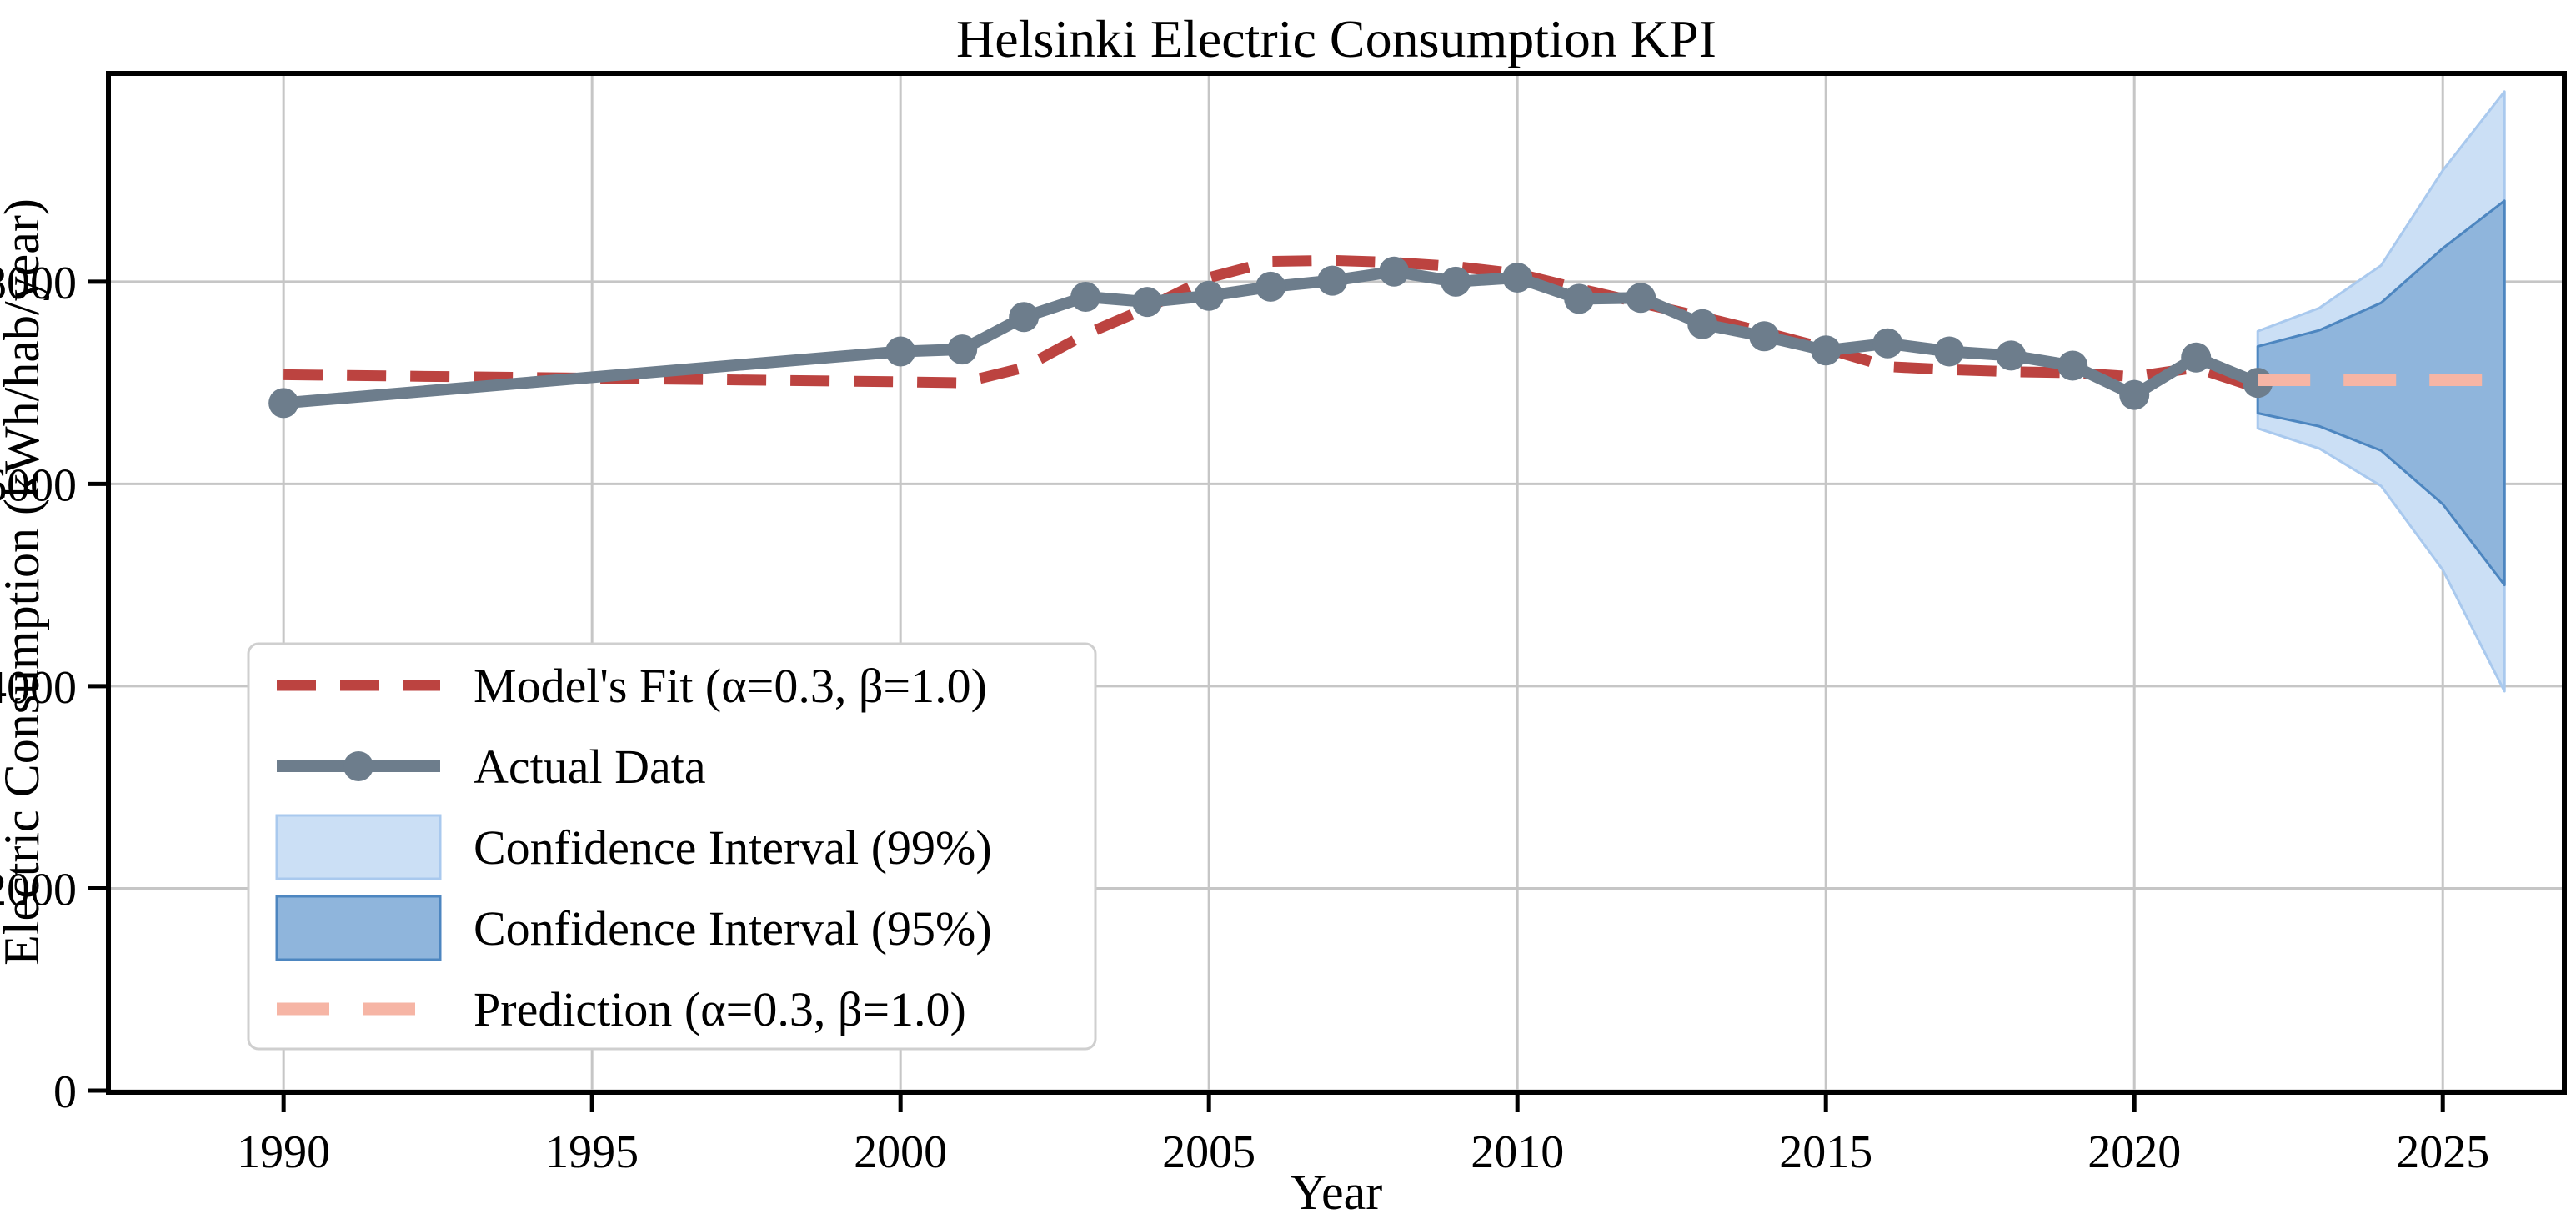 The height and width of the screenshot is (1224, 2576). What do you see at coordinates (38, 688) in the screenshot?
I see `y-tick-label: 4000` at bounding box center [38, 688].